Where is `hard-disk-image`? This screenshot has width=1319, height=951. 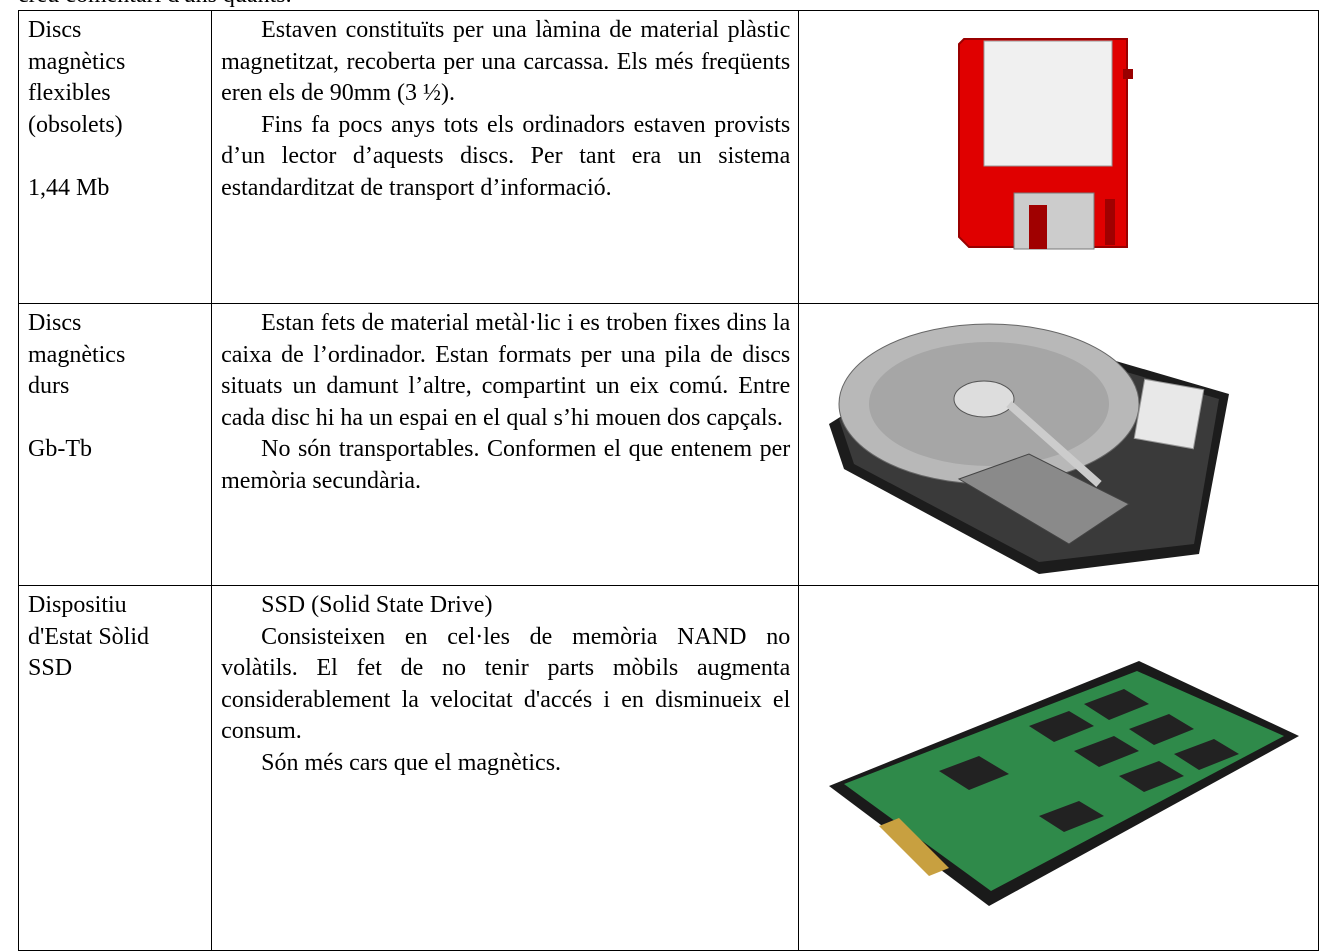 hard-disk-image is located at coordinates (1029, 448).